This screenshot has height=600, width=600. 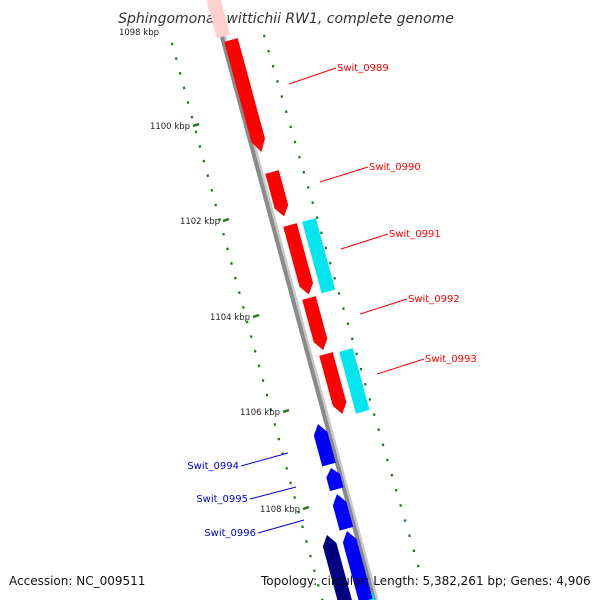 I want to click on tick-label-1108: 1108 kbp, so click(x=280, y=510).